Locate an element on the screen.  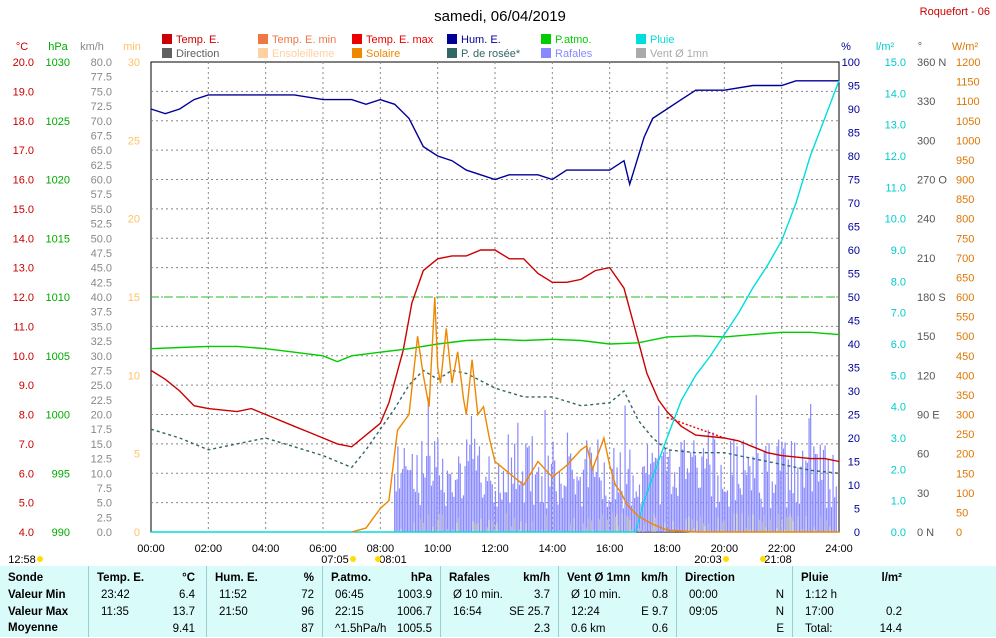
x-tick-label: 10:00 is located at coordinates (438, 549).